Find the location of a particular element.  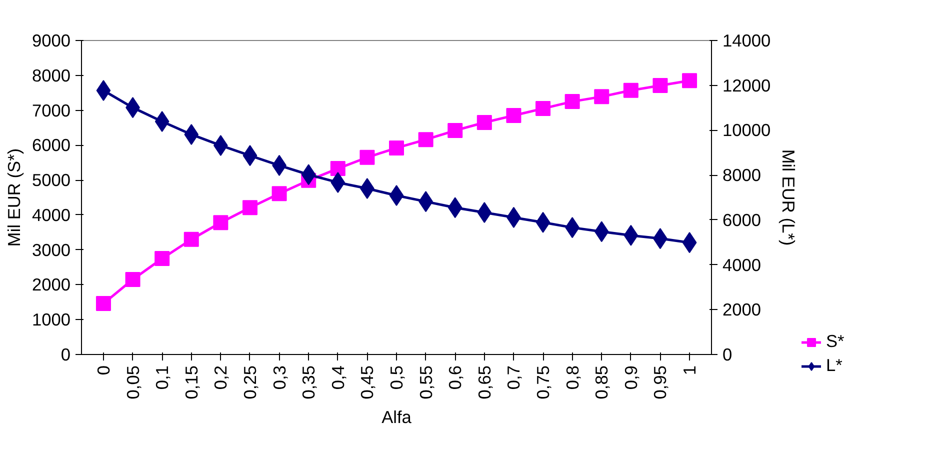

x-tick-label: 0,1 is located at coordinates (162, 377).